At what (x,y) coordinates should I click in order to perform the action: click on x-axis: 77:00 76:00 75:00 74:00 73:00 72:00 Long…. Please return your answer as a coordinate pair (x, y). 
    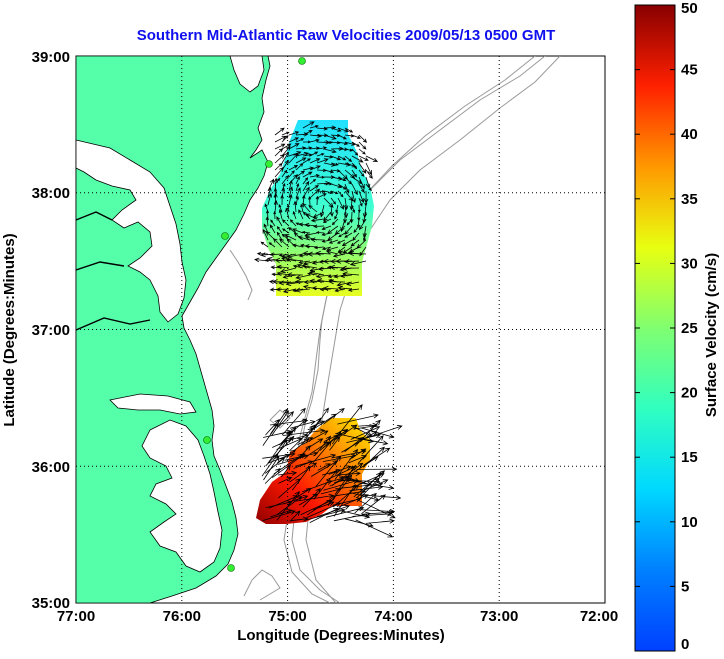
    Looking at the image, I should click on (337, 626).